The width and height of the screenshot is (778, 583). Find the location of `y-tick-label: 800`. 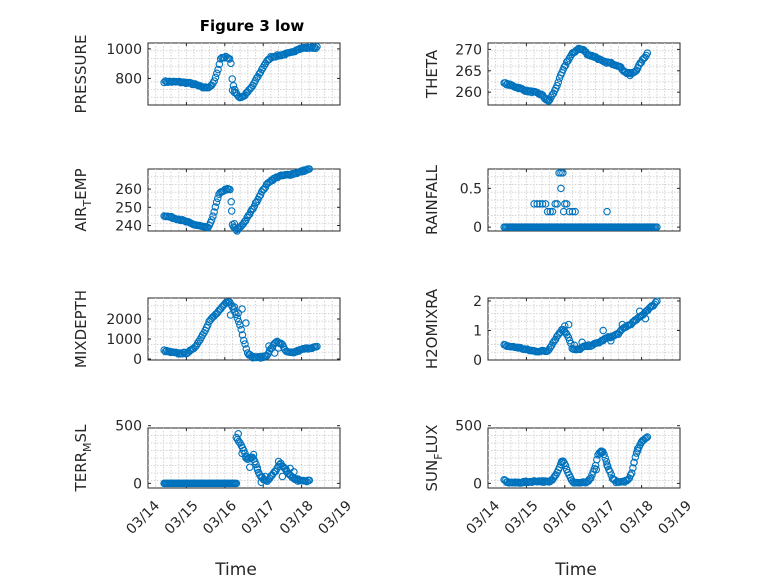

y-tick-label: 800 is located at coordinates (128, 79).